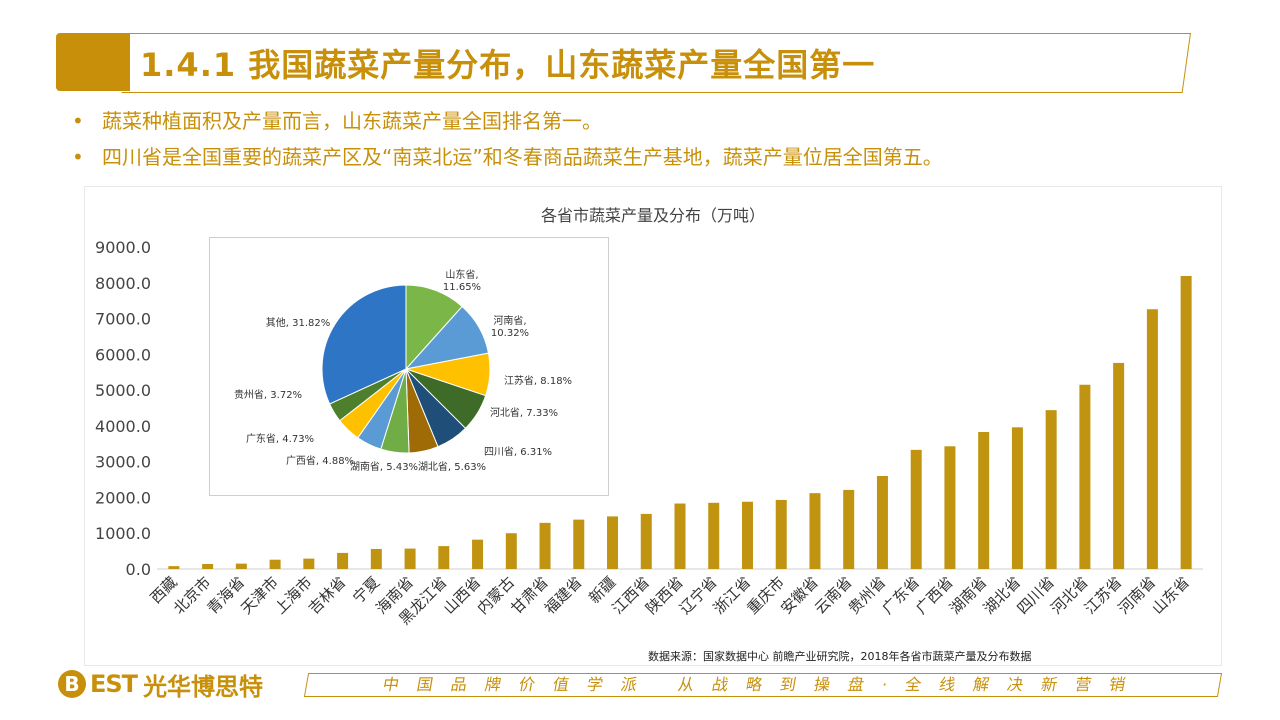  What do you see at coordinates (631, 595) in the screenshot?
I see `x-tick-label: 江西省` at bounding box center [631, 595].